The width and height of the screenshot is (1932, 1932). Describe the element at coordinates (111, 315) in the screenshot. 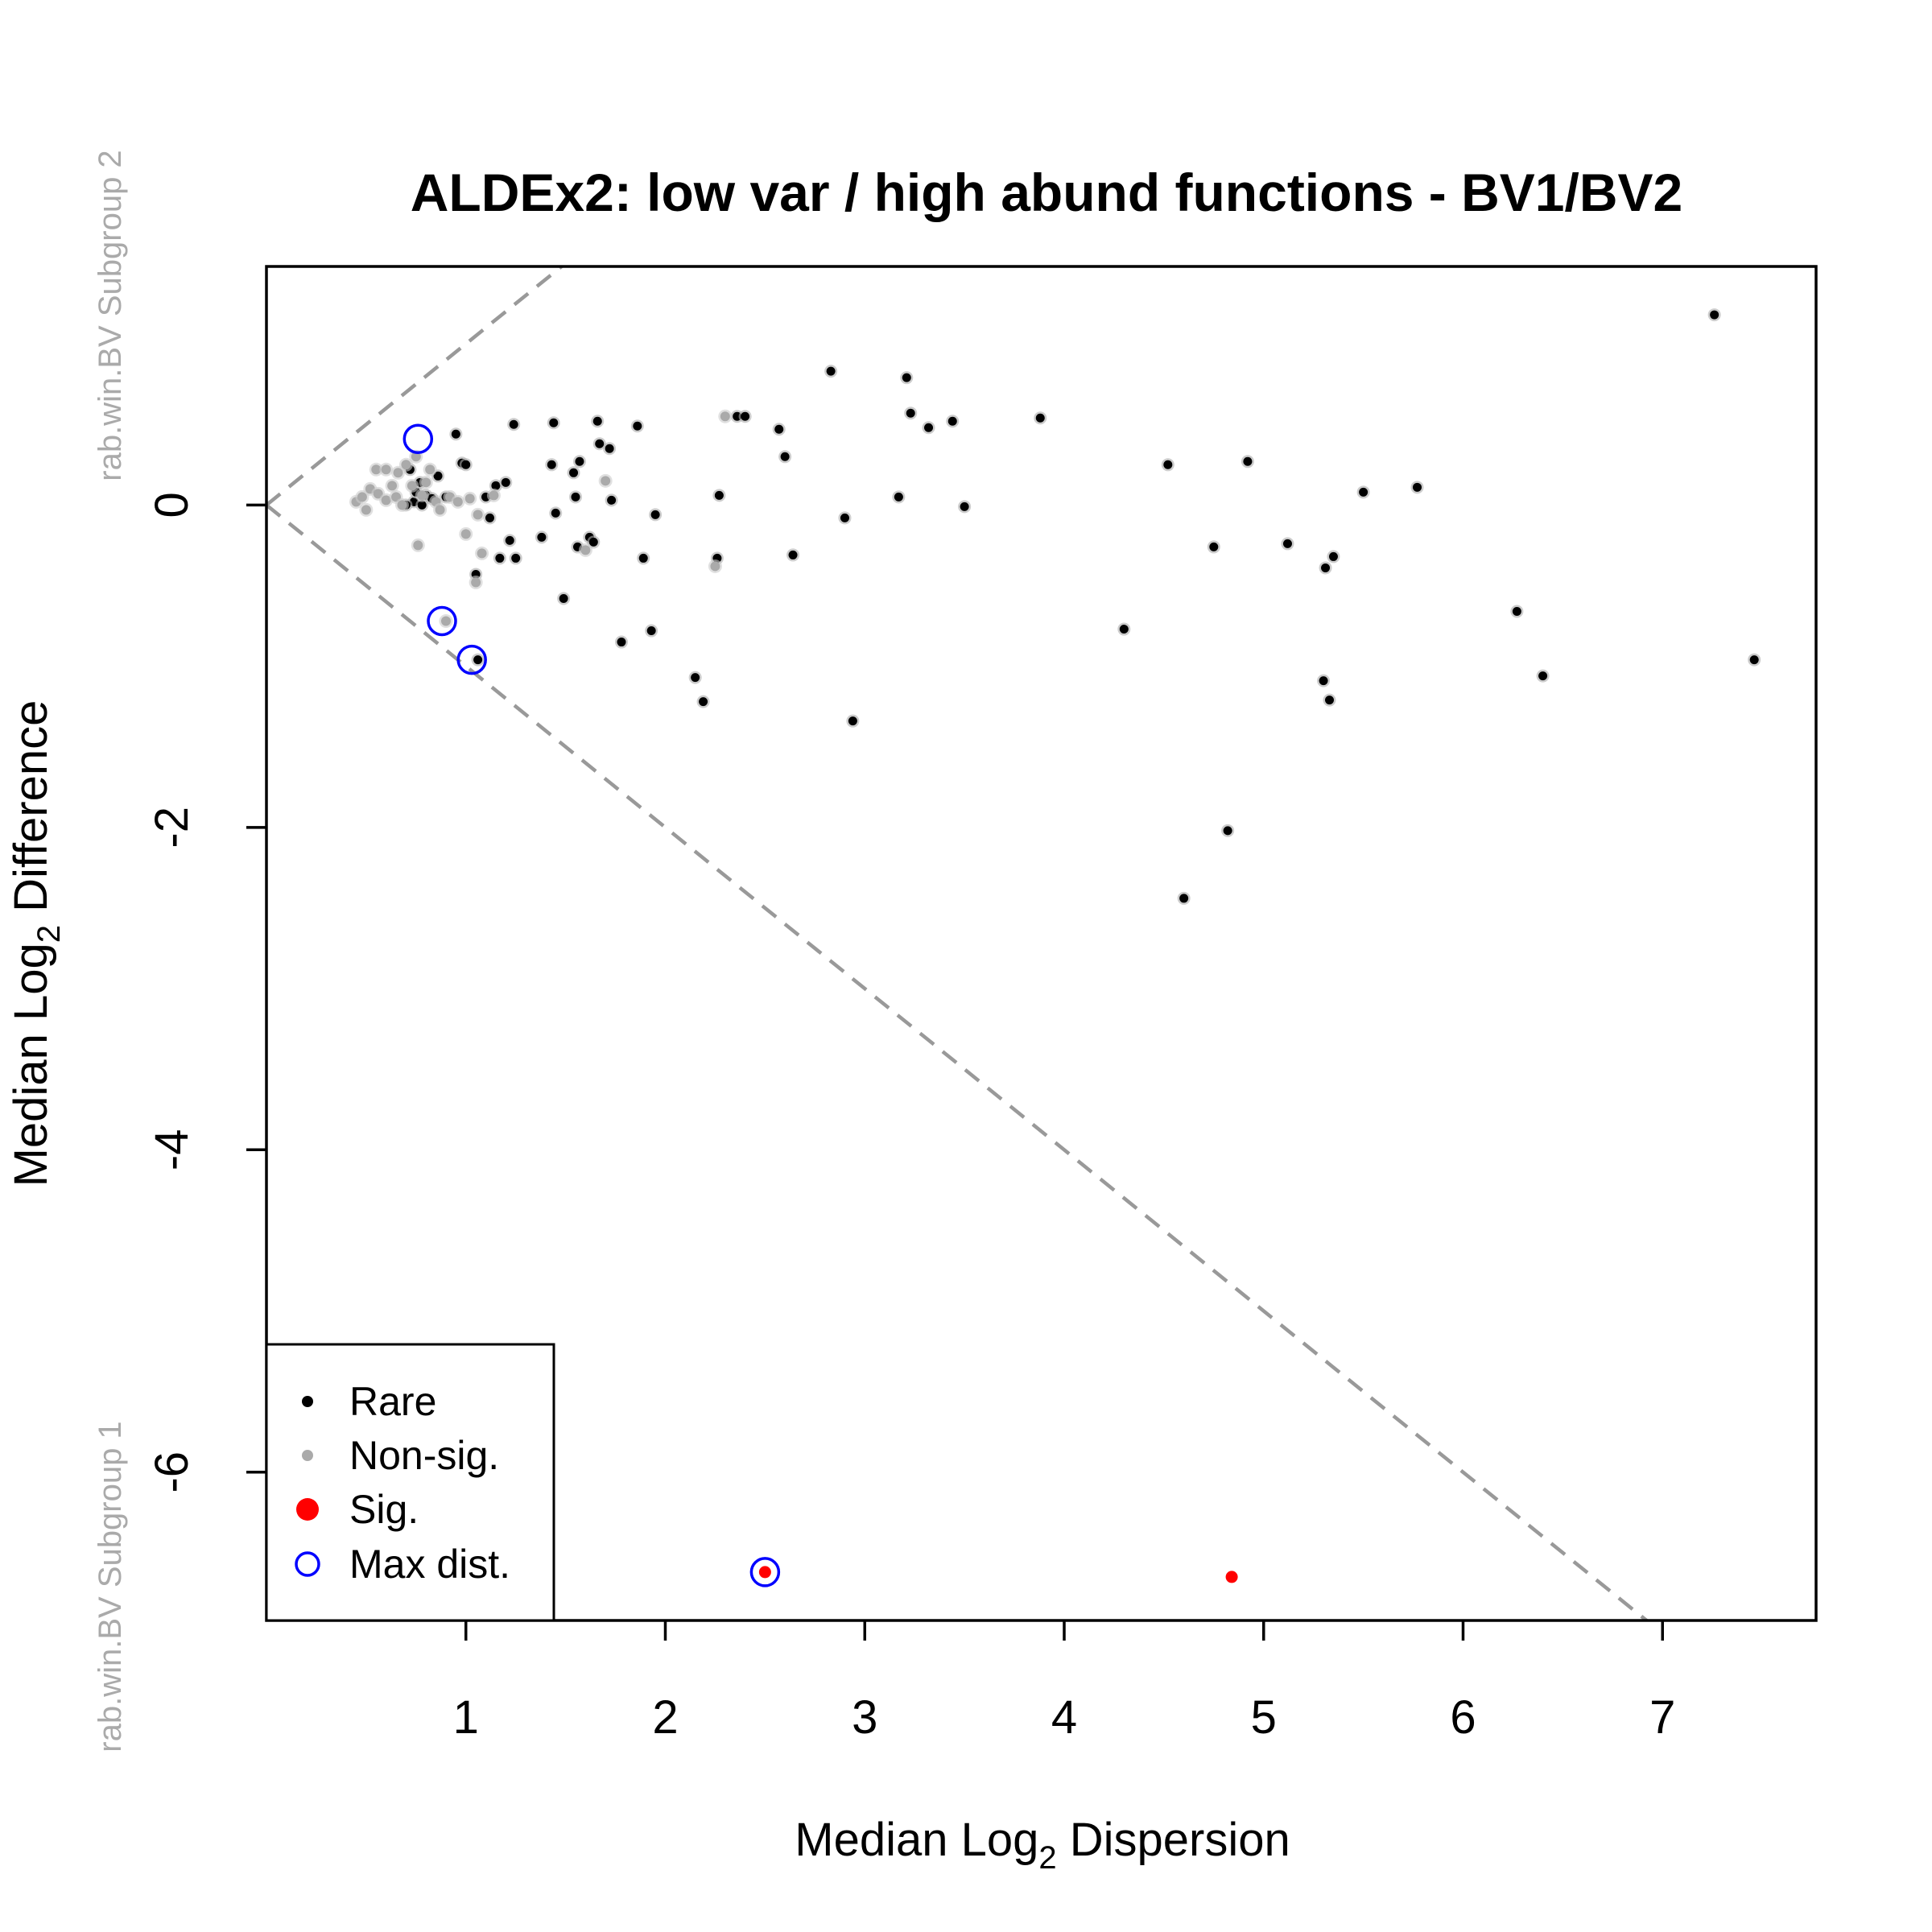

I see `group-label-top: rab.win.BV Subgroup 2` at that location.